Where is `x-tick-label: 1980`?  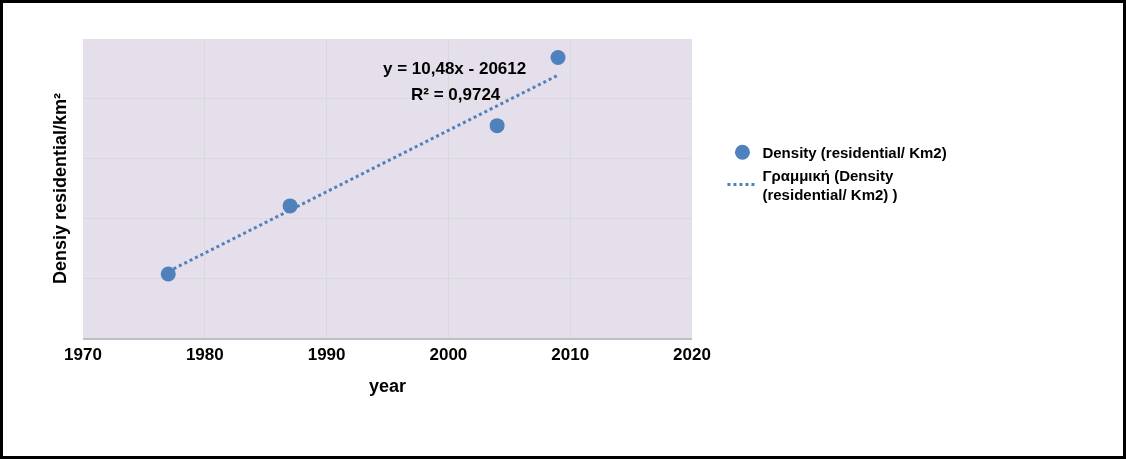 x-tick-label: 1980 is located at coordinates (204, 355).